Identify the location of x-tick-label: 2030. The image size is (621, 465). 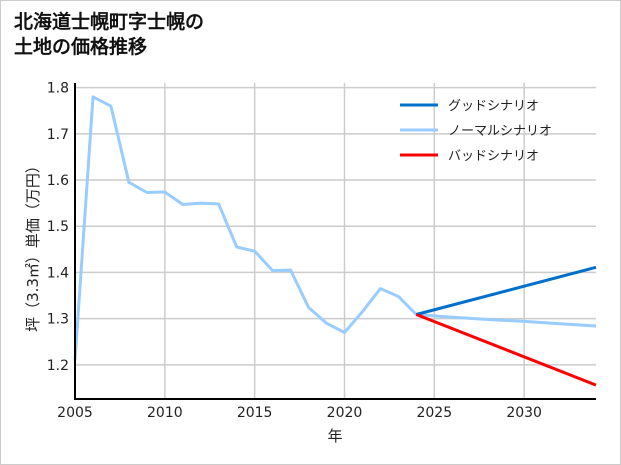
(524, 413).